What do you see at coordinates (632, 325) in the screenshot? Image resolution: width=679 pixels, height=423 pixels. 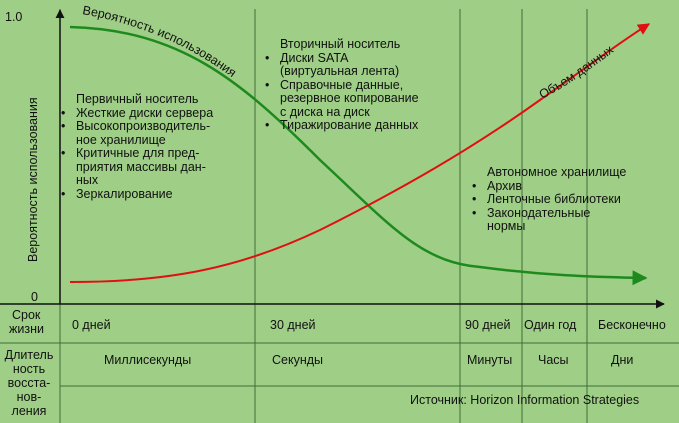 I see `lifetime-tick-infinite: Бесконечно` at bounding box center [632, 325].